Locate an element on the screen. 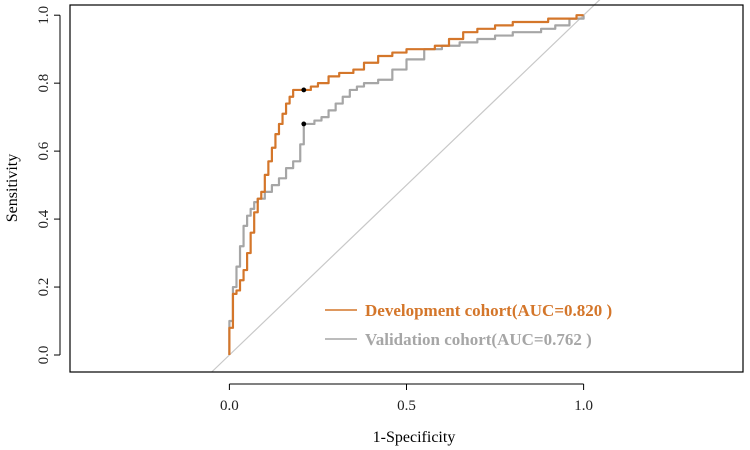  y-tick-label: 0.8 is located at coordinates (44, 83).